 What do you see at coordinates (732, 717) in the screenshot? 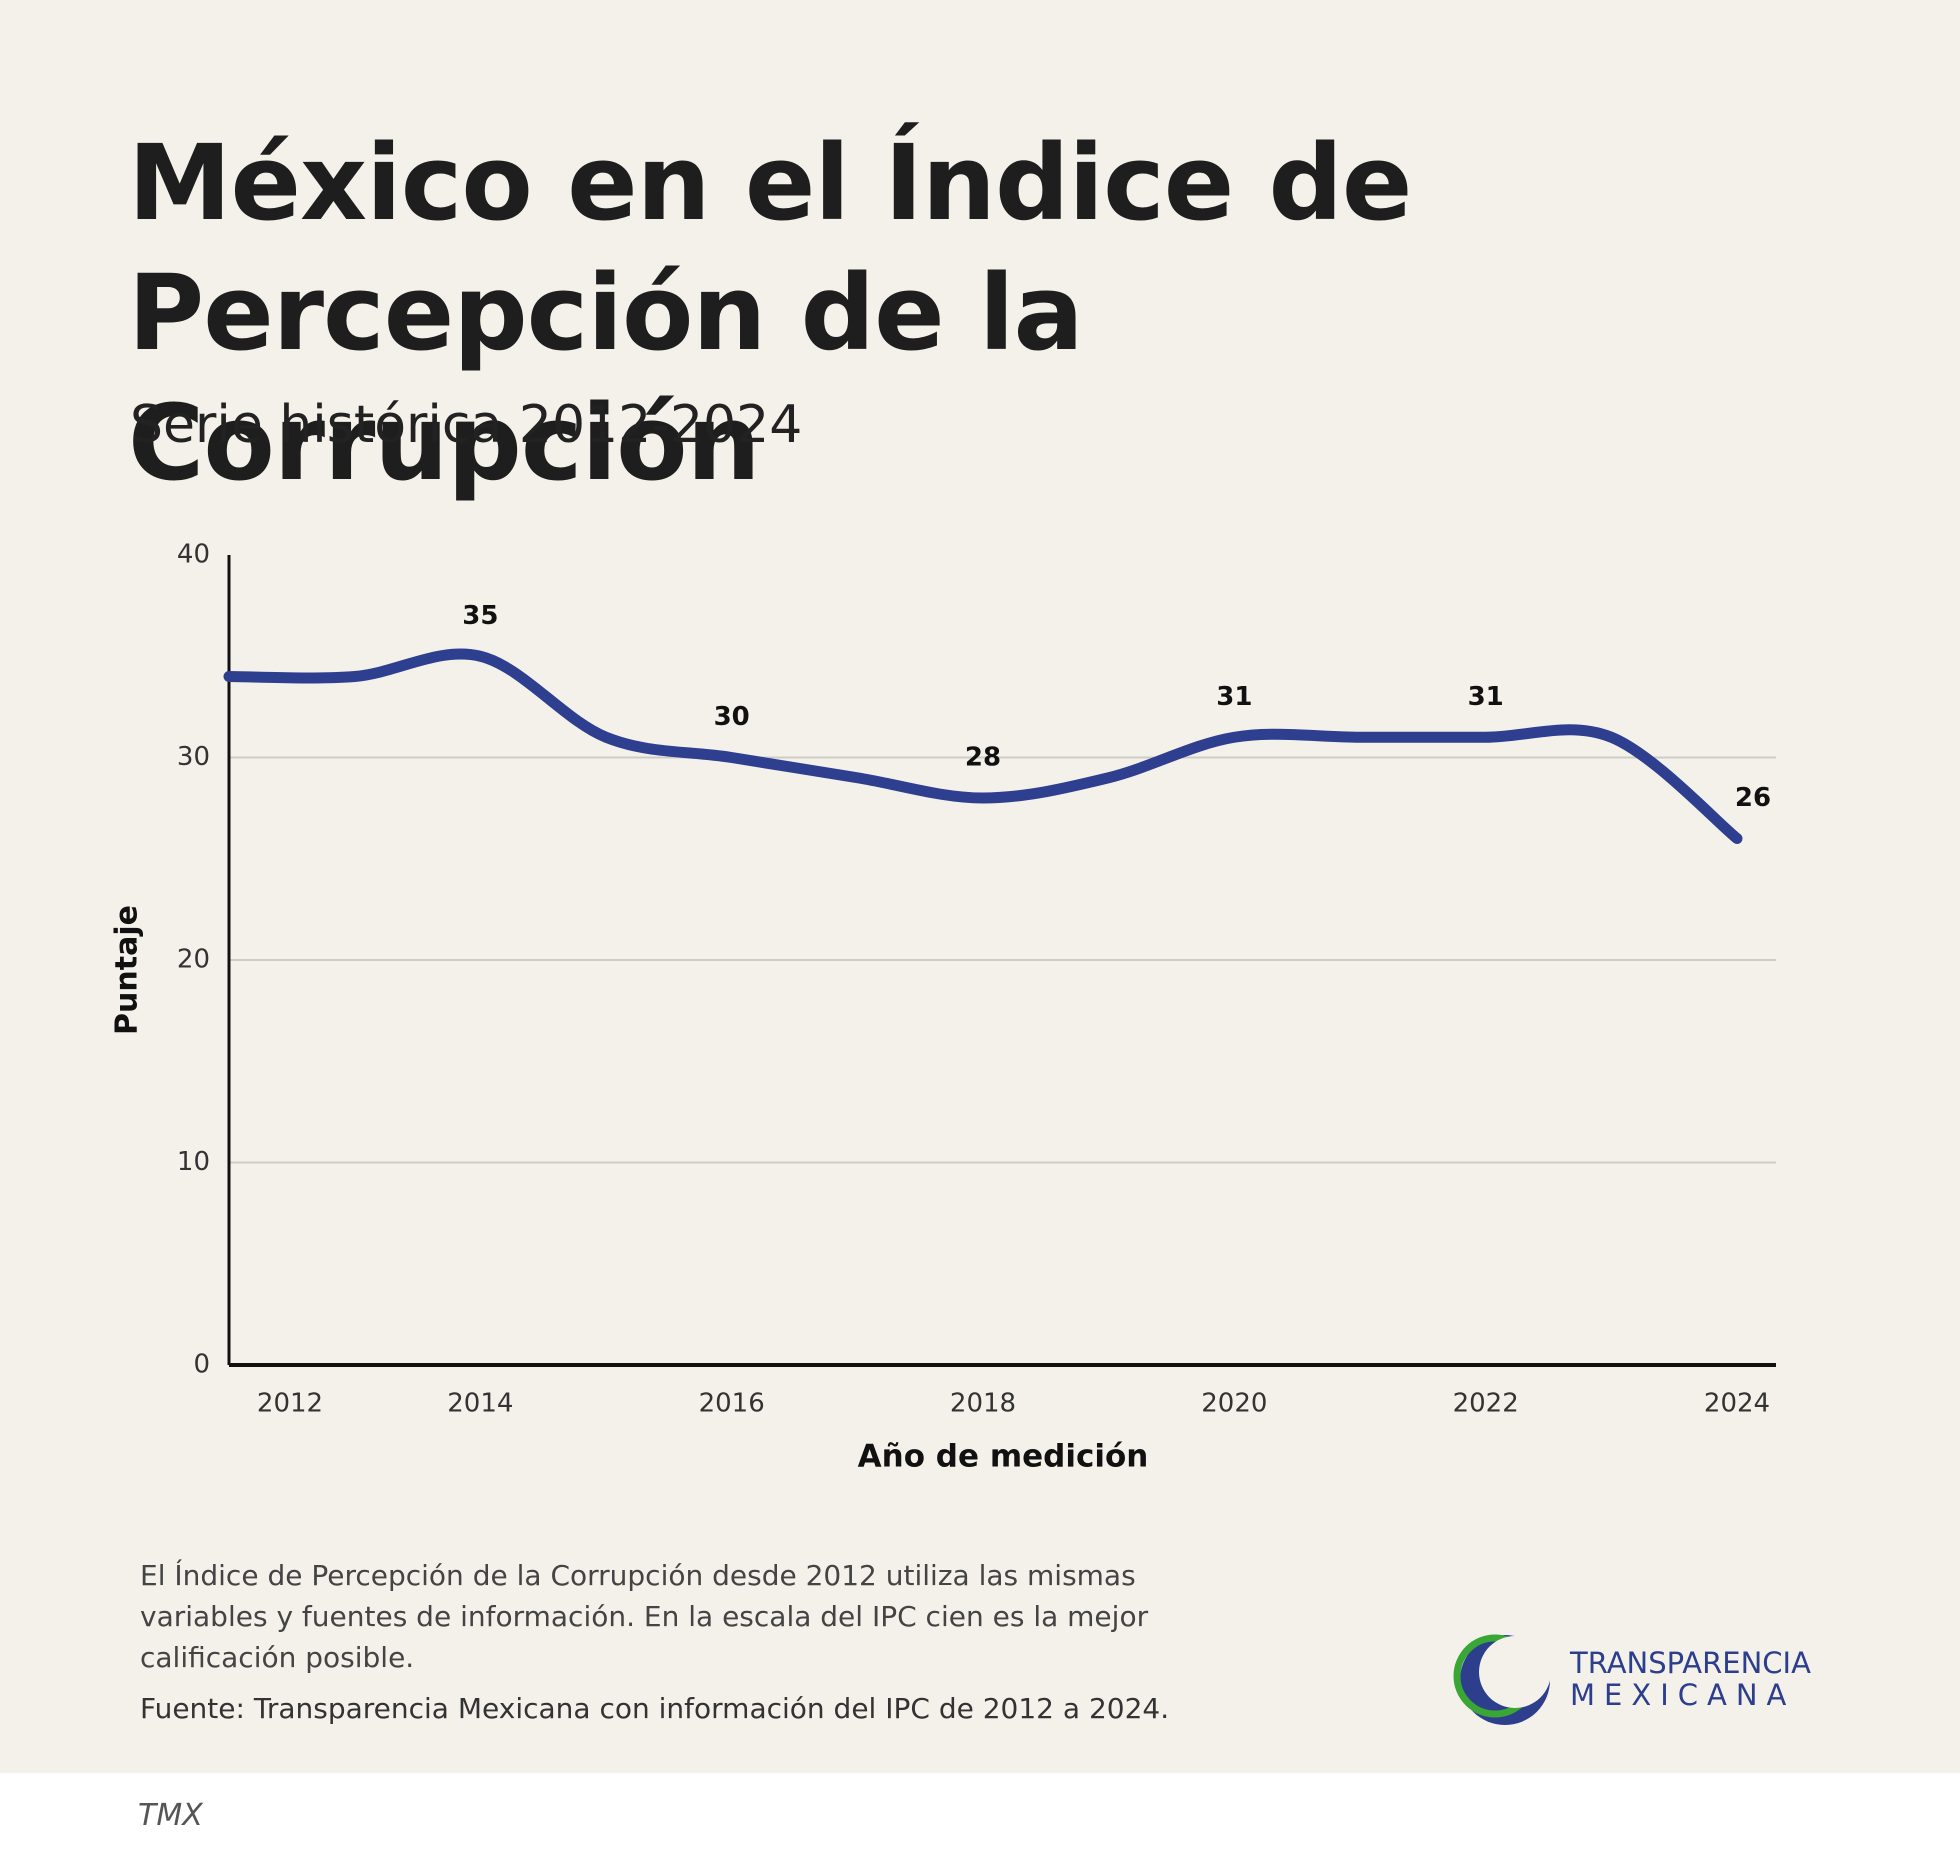
I see `data-label: 30` at bounding box center [732, 717].